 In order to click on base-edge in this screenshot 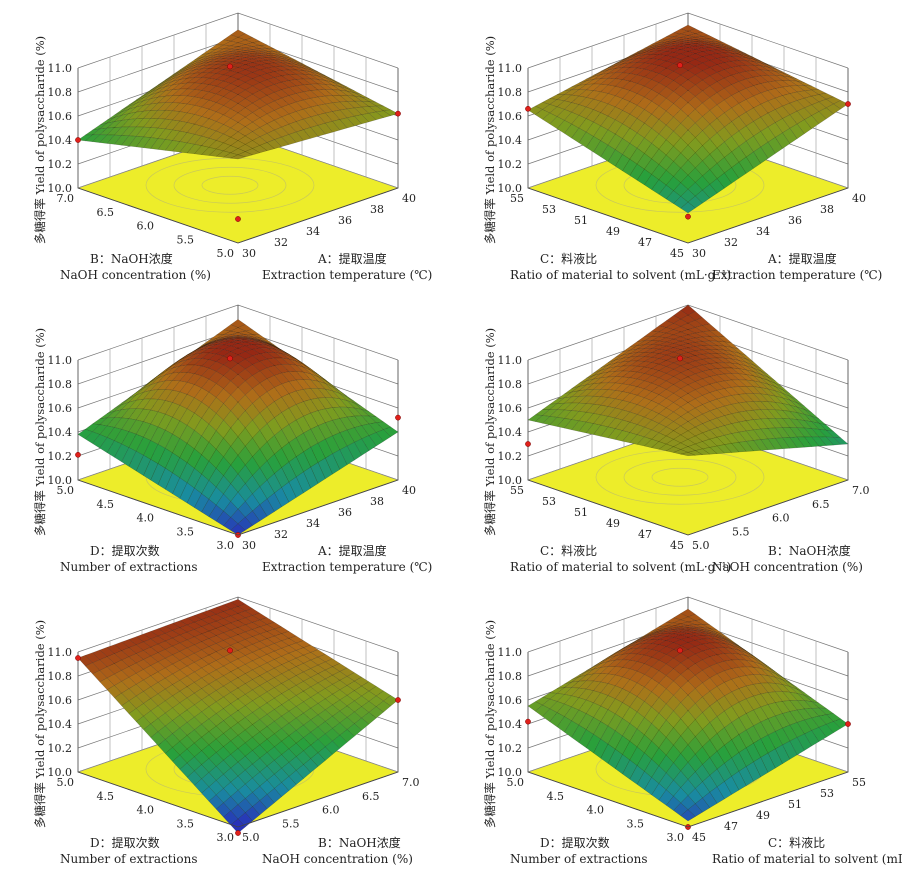, I will do `click(318, 507)`.